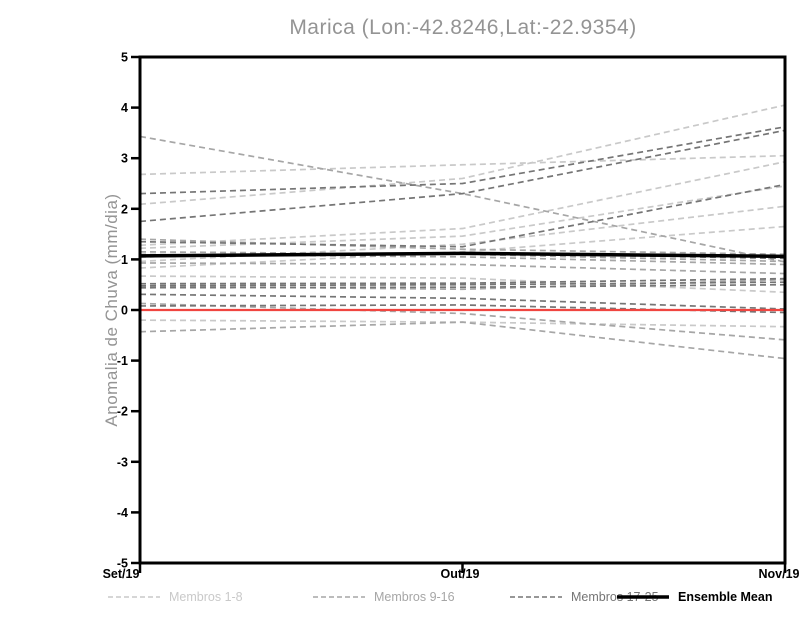  What do you see at coordinates (122, 361) in the screenshot?
I see `y-tick-label: -1` at bounding box center [122, 361].